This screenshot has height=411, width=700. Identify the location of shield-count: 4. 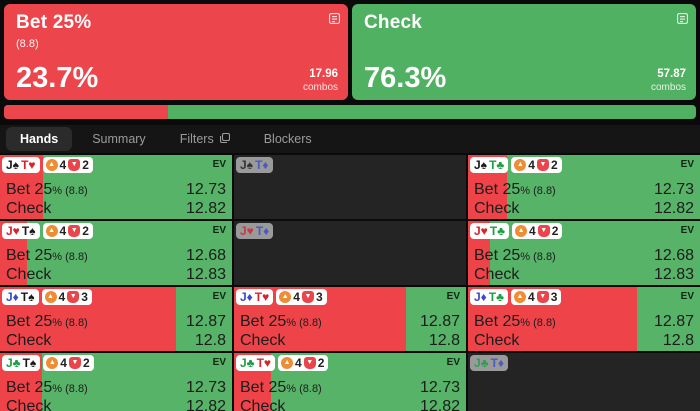
(63, 231).